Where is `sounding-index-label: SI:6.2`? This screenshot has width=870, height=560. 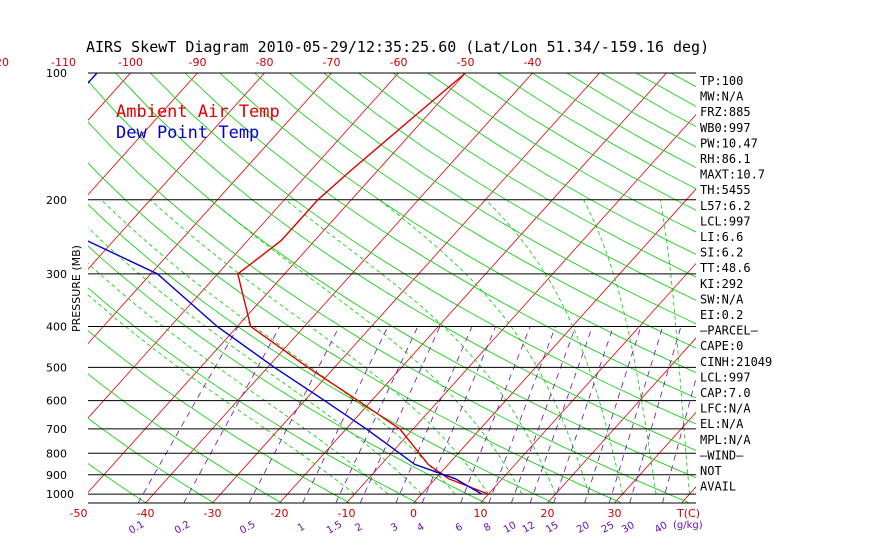 sounding-index-label: SI:6.2 is located at coordinates (721, 253).